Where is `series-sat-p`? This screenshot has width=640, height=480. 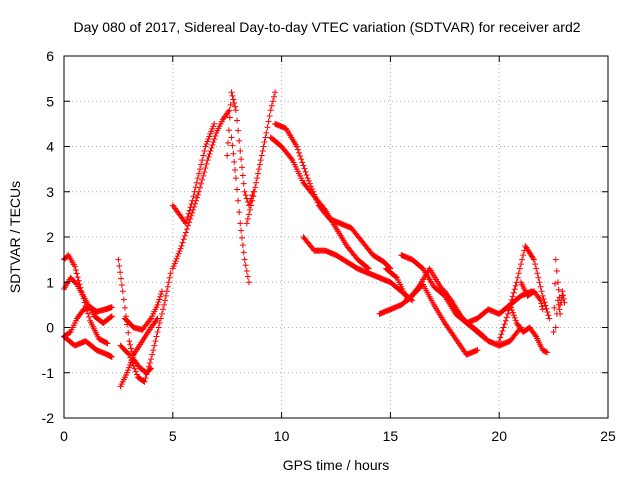
series-sat-p is located at coordinates (358, 269).